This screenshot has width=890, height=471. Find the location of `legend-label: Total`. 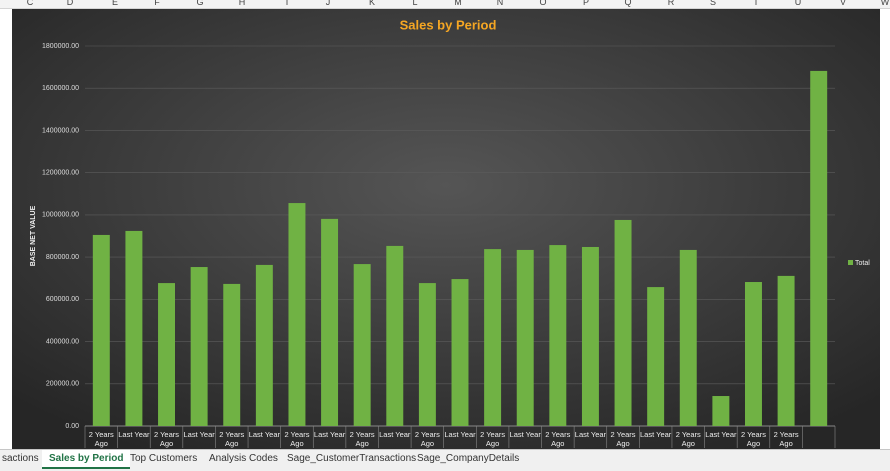

legend-label: Total is located at coordinates (862, 263).